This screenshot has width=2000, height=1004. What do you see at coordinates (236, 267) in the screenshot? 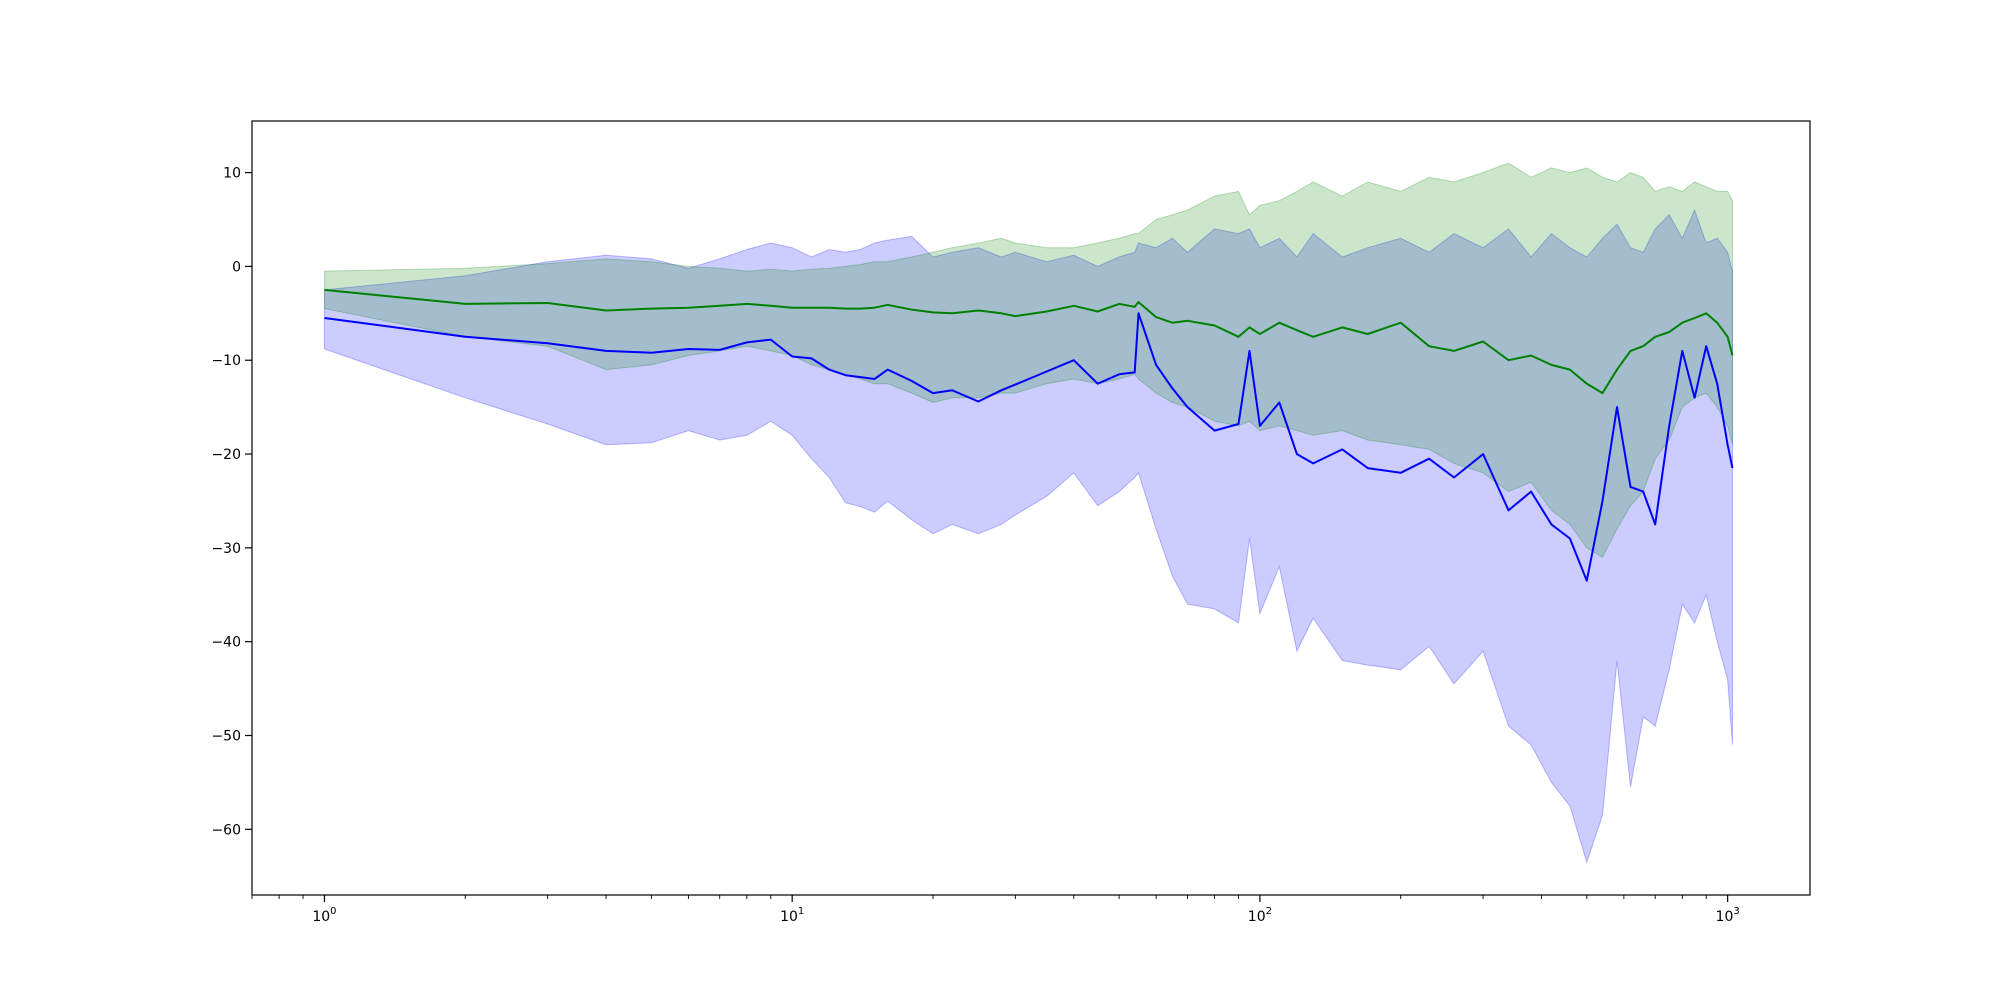
I see `y-tick-label: 0` at bounding box center [236, 267].